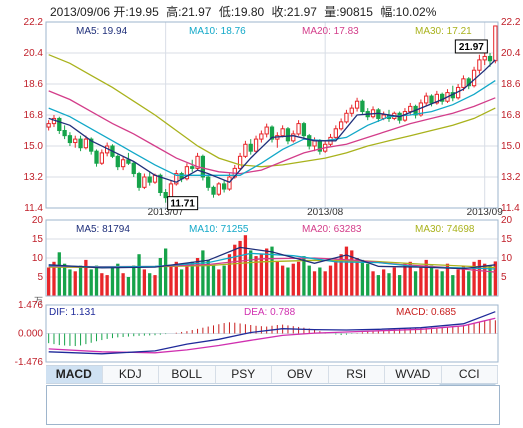 The width and height of the screenshot is (523, 428). What do you see at coordinates (426, 312) in the screenshot?
I see `macd-legend-macd_up: MACD: 0.685` at bounding box center [426, 312].